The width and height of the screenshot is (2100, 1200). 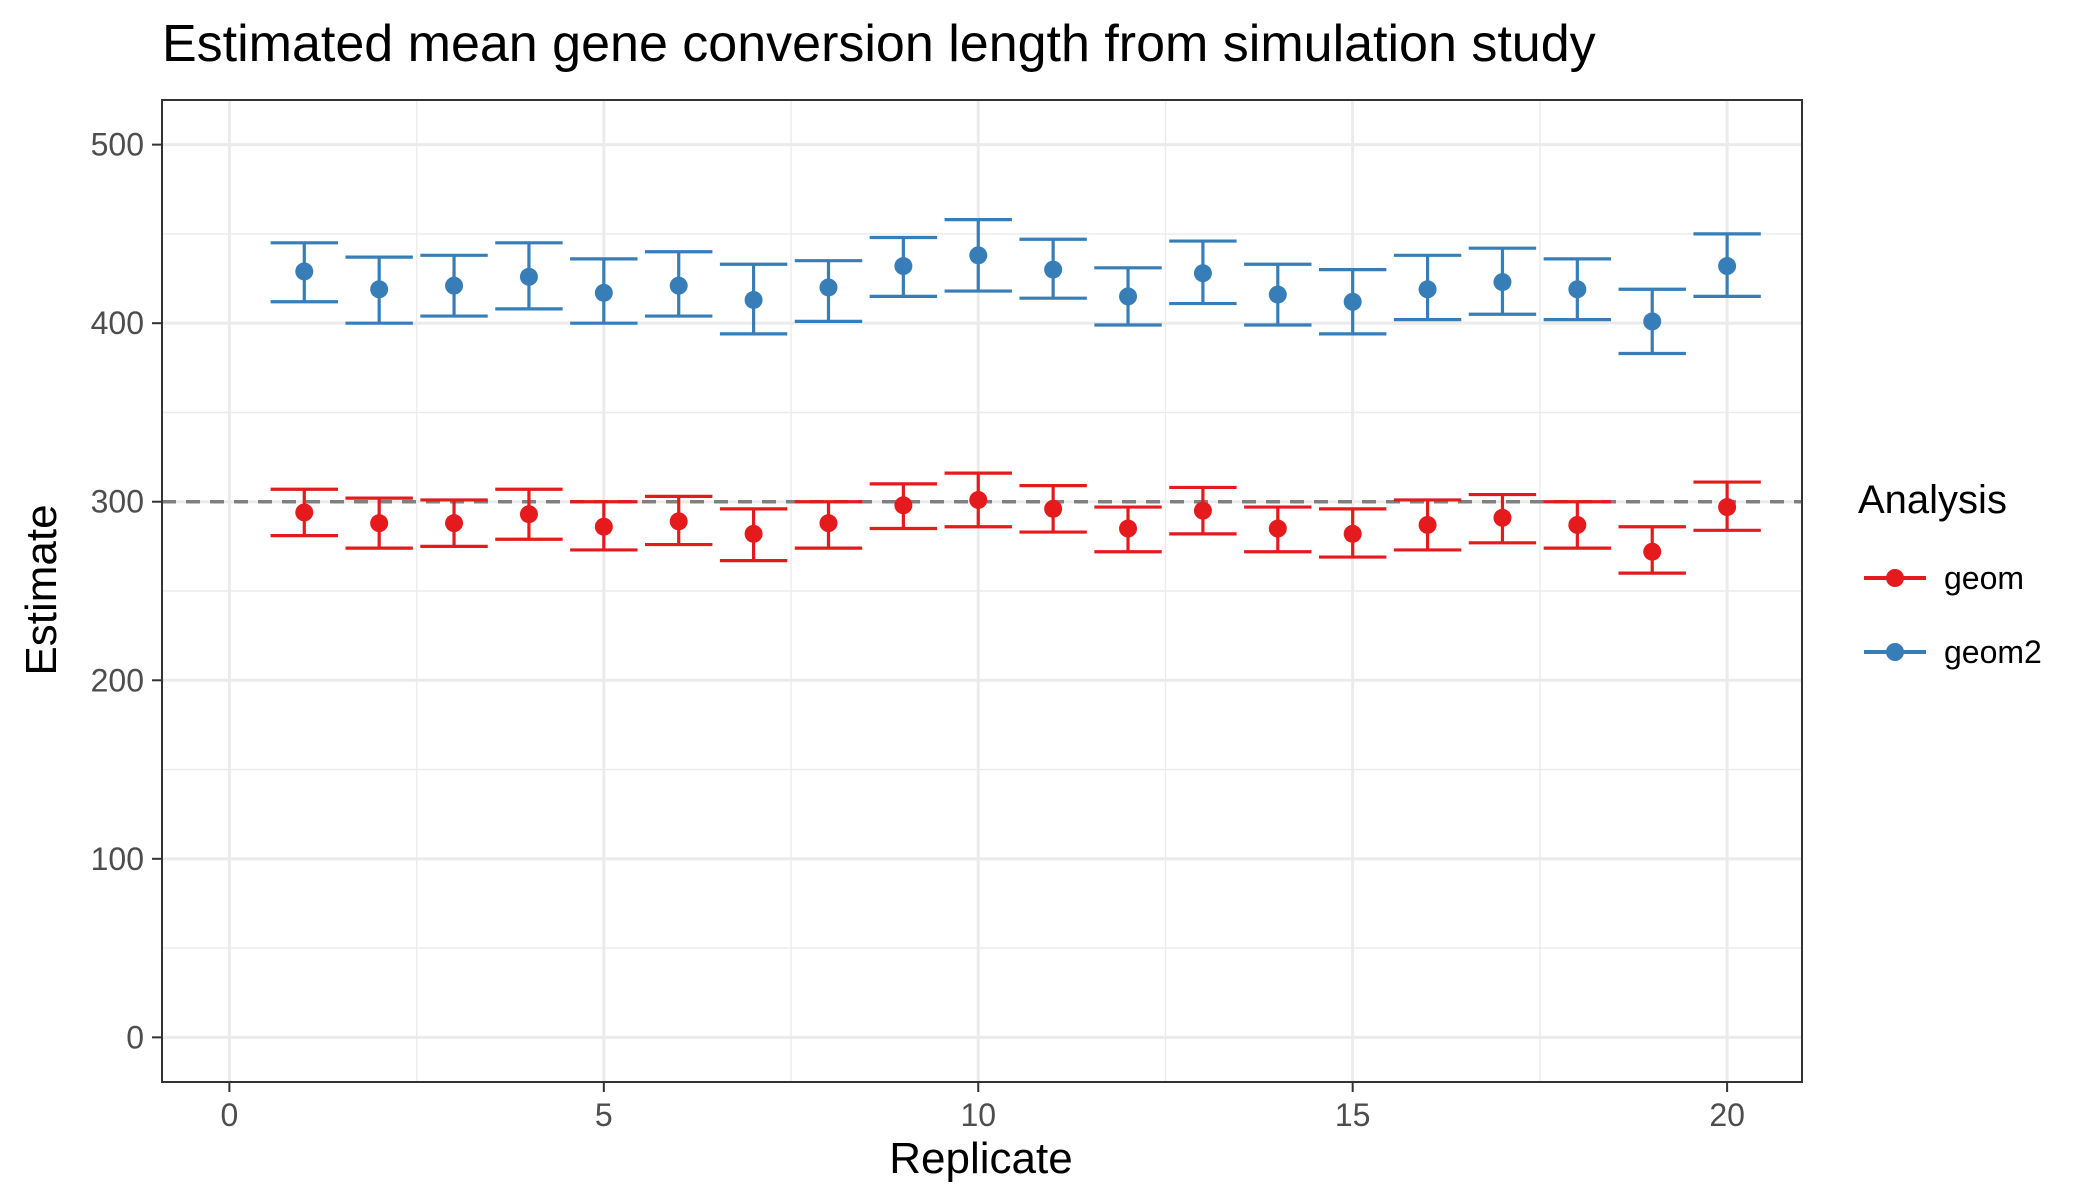 What do you see at coordinates (135, 1037) in the screenshot?
I see `y-tick-label: 0` at bounding box center [135, 1037].